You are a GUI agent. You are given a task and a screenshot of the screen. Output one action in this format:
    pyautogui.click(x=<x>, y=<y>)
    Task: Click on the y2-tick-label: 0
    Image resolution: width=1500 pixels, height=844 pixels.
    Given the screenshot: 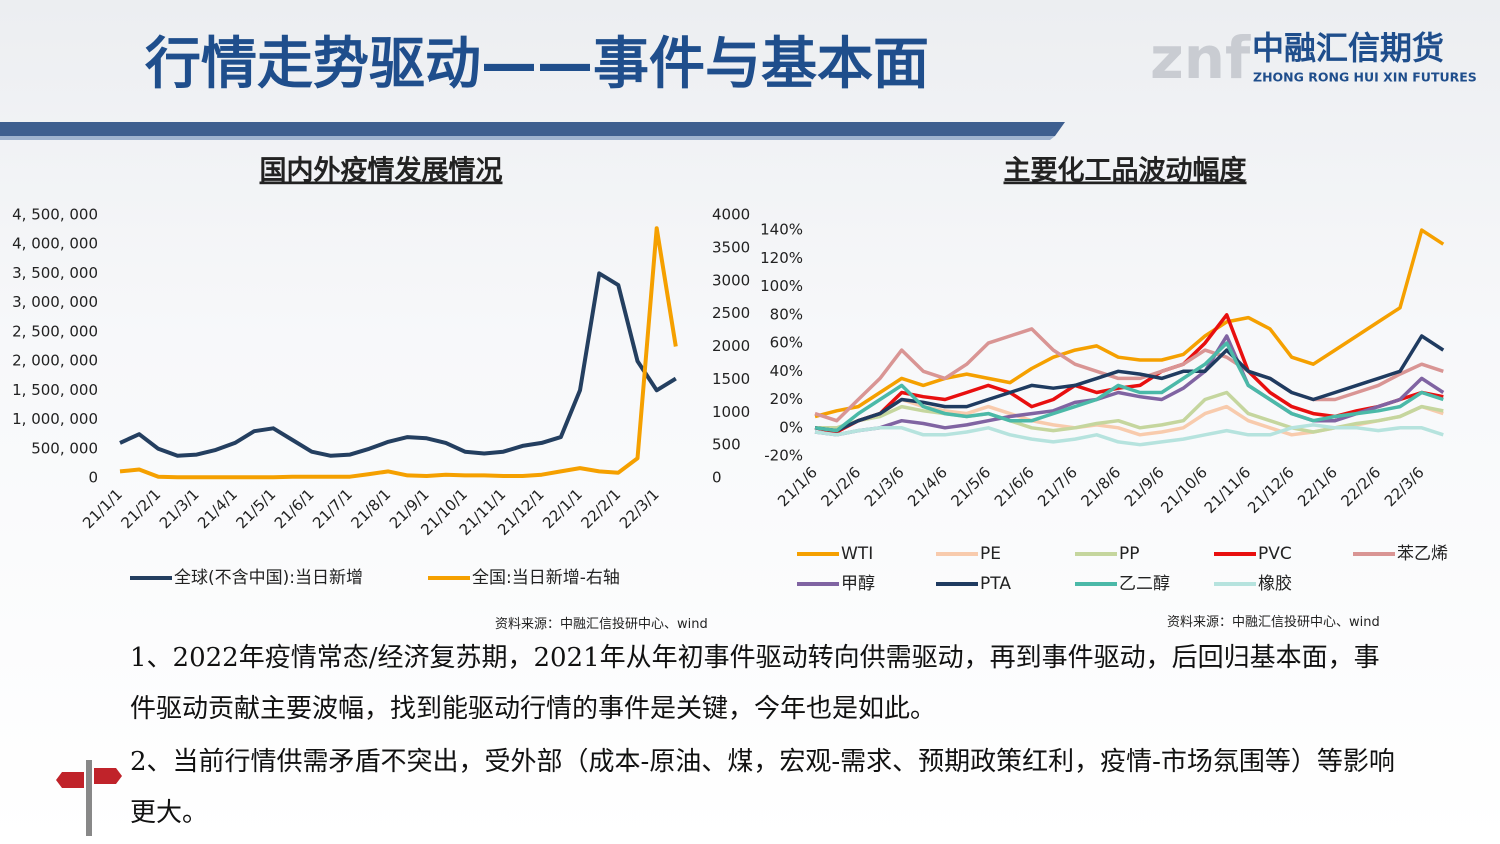 What is the action you would take?
    pyautogui.click(x=717, y=478)
    